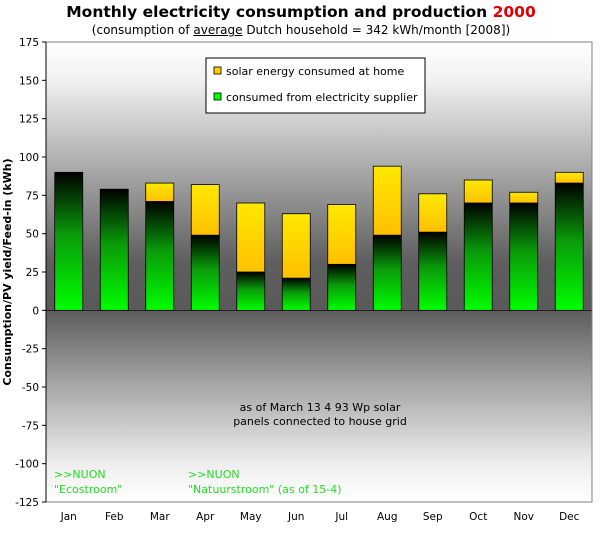 The width and height of the screenshot is (602, 540). What do you see at coordinates (114, 517) in the screenshot?
I see `x-tick-label: Feb` at bounding box center [114, 517].